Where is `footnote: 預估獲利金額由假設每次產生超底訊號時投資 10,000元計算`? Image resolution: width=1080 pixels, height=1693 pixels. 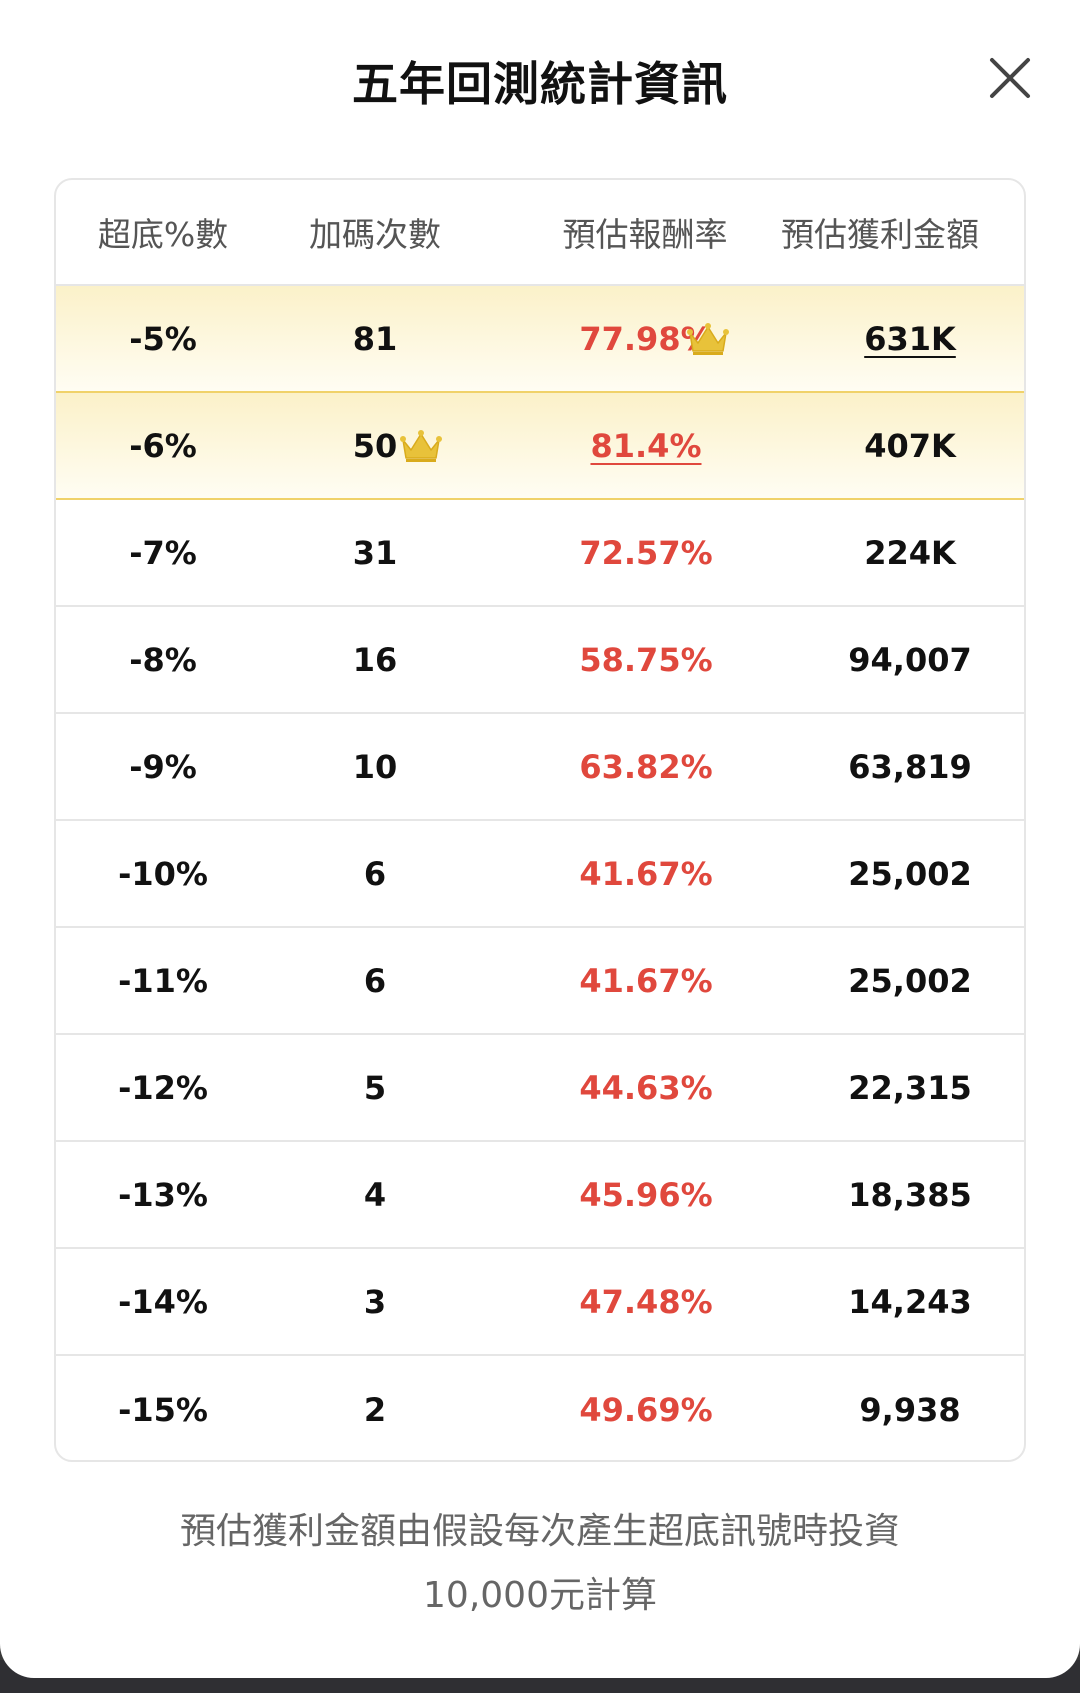 footnote: 預估獲利金額由假設每次產生超底訊號時投資 10,000元計算 is located at coordinates (540, 1564).